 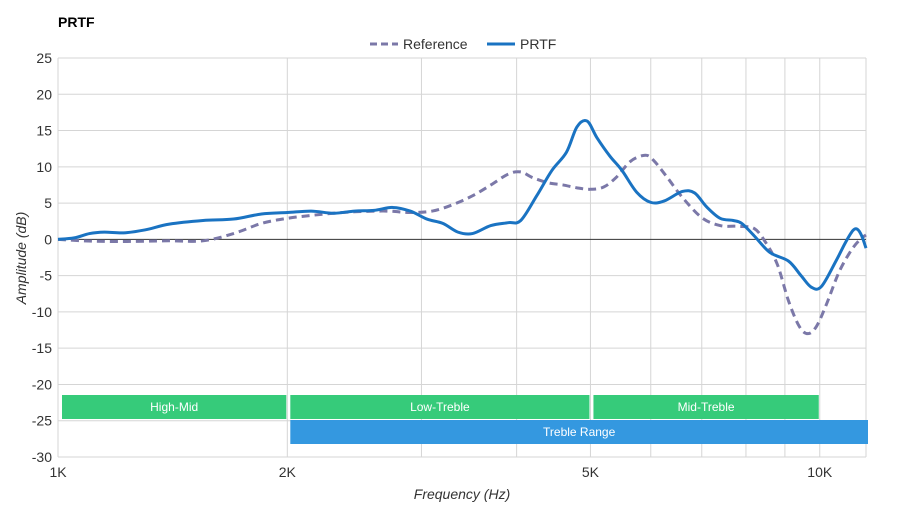 I want to click on band-label: Mid-Treble, so click(x=706, y=407).